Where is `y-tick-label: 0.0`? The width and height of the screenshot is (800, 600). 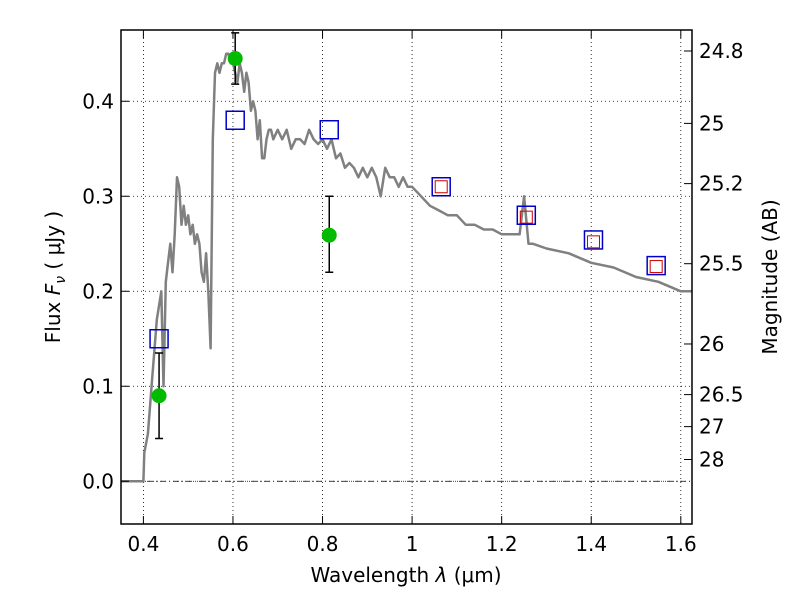 y-tick-label: 0.0 is located at coordinates (98, 481).